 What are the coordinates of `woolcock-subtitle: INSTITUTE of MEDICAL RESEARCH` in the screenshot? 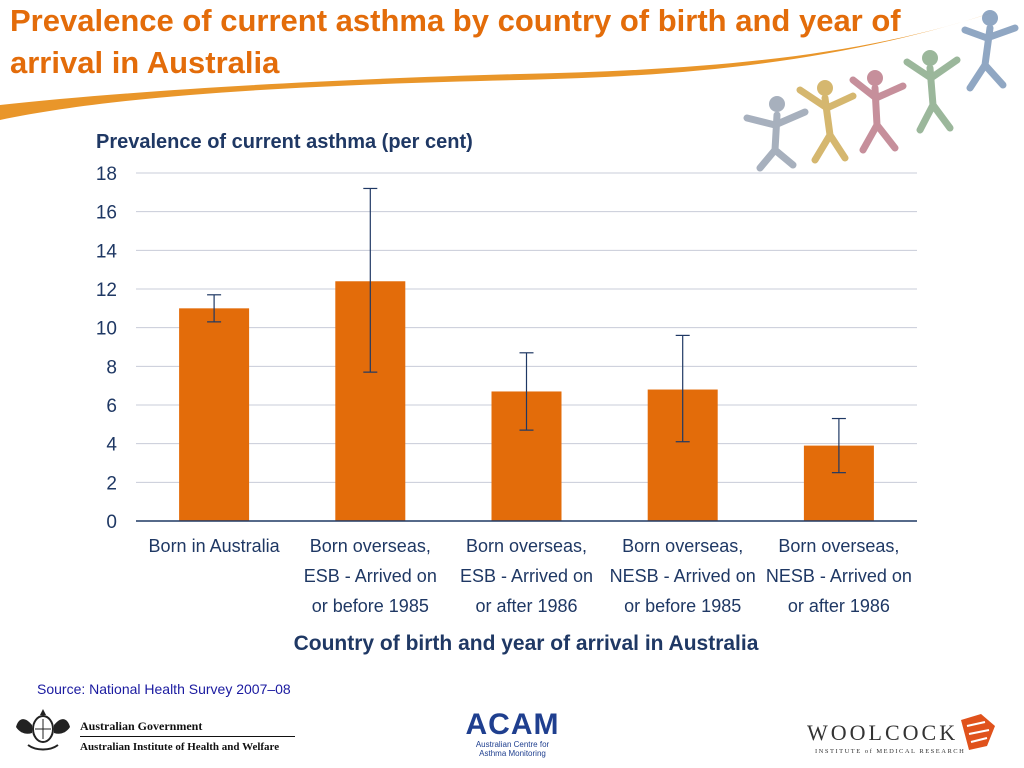 It's located at (890, 751).